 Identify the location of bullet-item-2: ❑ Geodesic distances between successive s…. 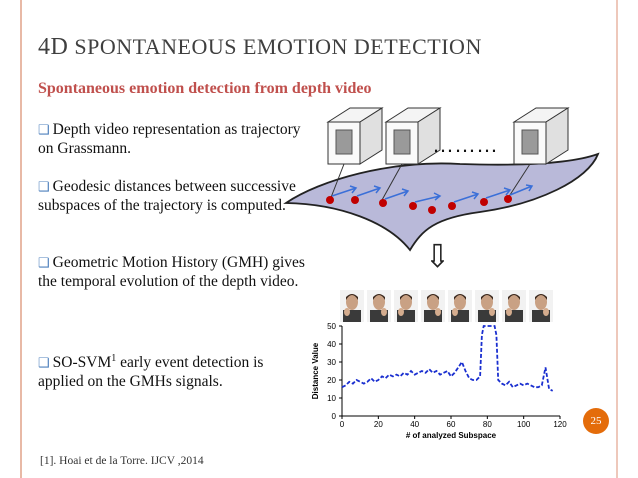
(167, 196).